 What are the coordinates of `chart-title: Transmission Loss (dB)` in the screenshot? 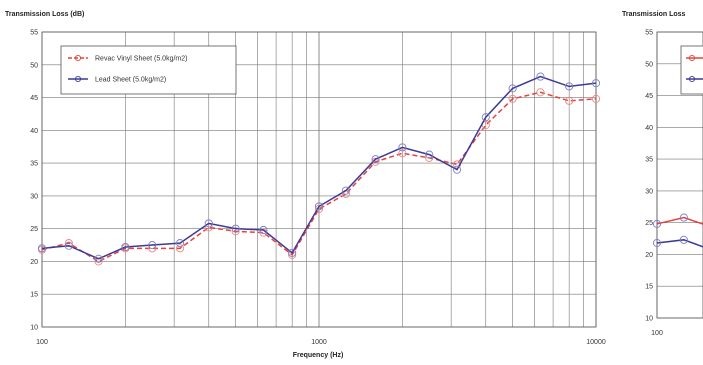 It's located at (44, 14).